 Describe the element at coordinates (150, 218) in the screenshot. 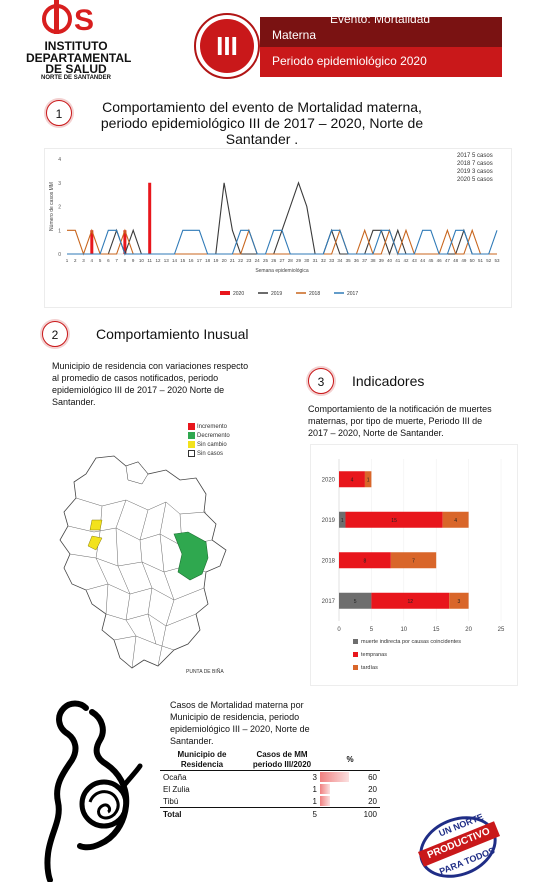

I see `bar-mark-2020` at that location.